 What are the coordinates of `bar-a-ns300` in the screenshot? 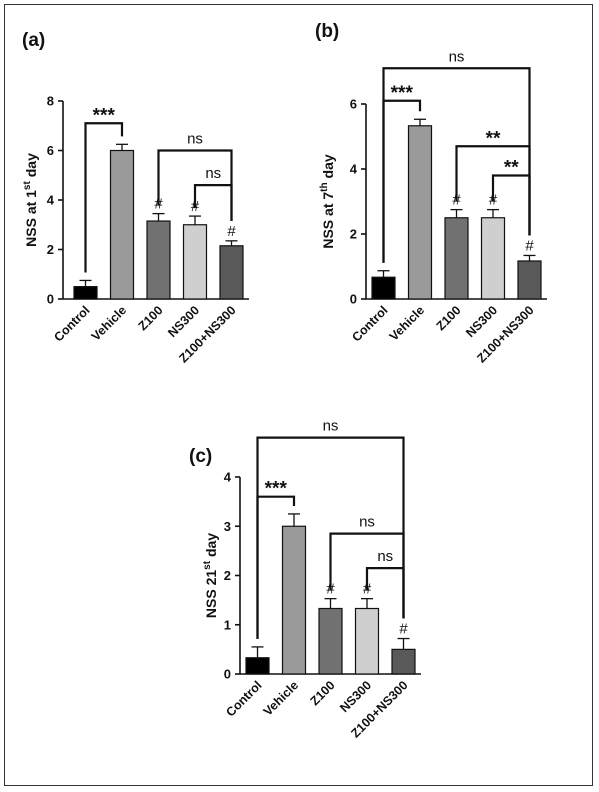 It's located at (195, 262).